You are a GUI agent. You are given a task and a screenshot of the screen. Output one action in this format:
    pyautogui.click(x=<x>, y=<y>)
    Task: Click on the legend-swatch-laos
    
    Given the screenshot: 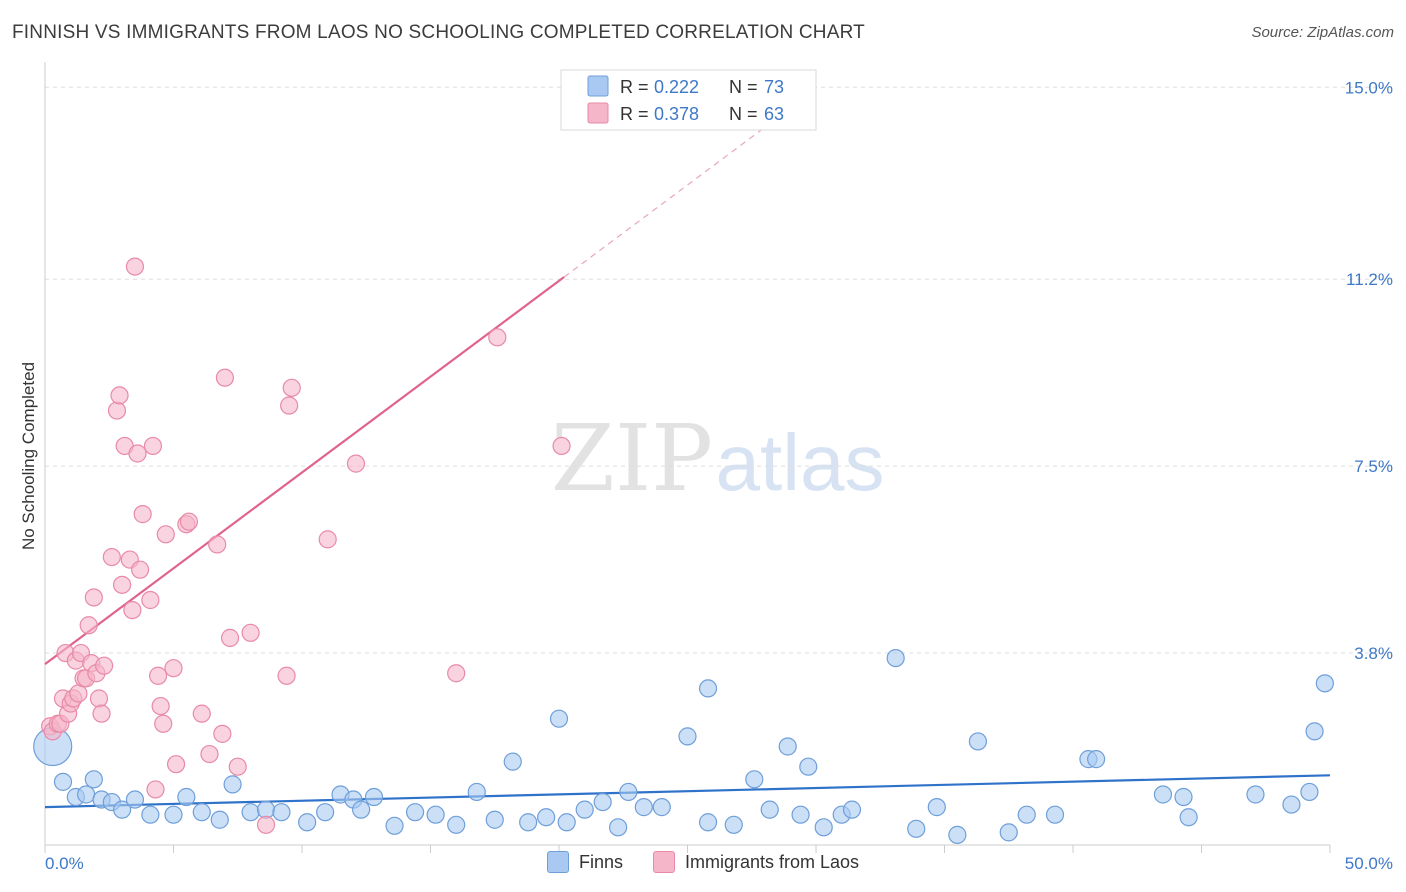 What is the action you would take?
    pyautogui.click(x=663, y=862)
    